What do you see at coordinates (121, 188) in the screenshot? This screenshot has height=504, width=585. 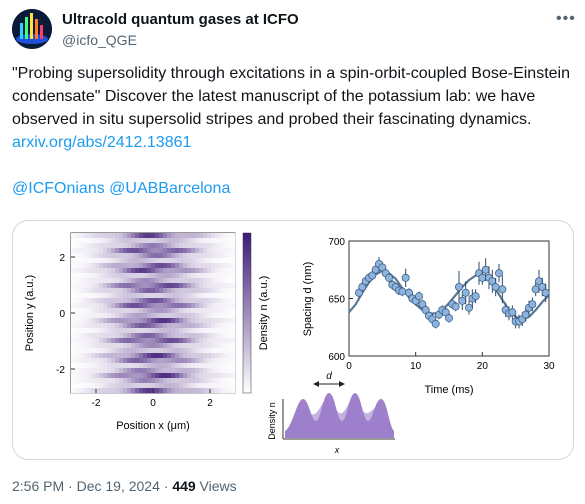 I see `mentions-link: @ICFOnians @UABBarcelona` at bounding box center [121, 188].